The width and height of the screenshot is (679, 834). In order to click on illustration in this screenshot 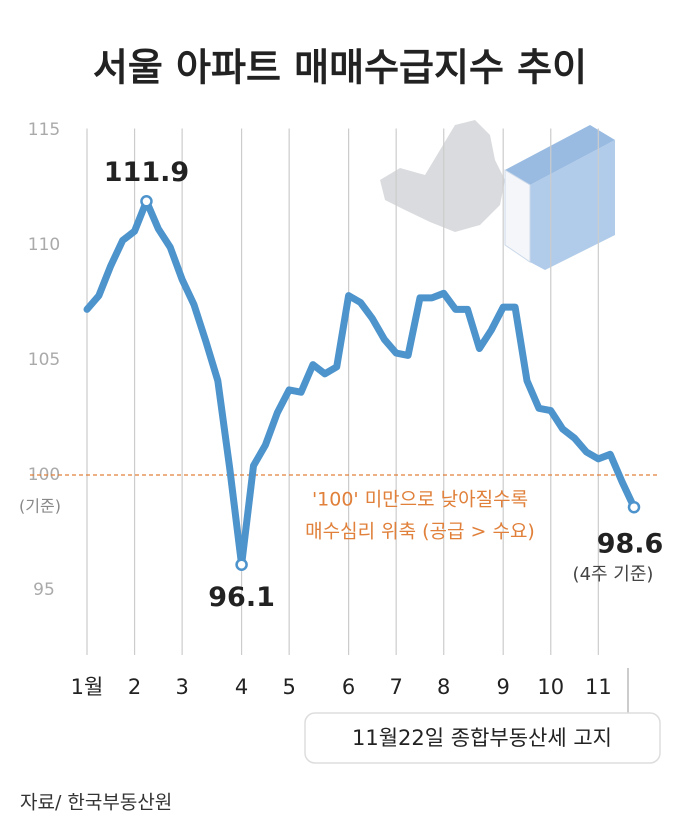, I will do `click(497, 195)`.